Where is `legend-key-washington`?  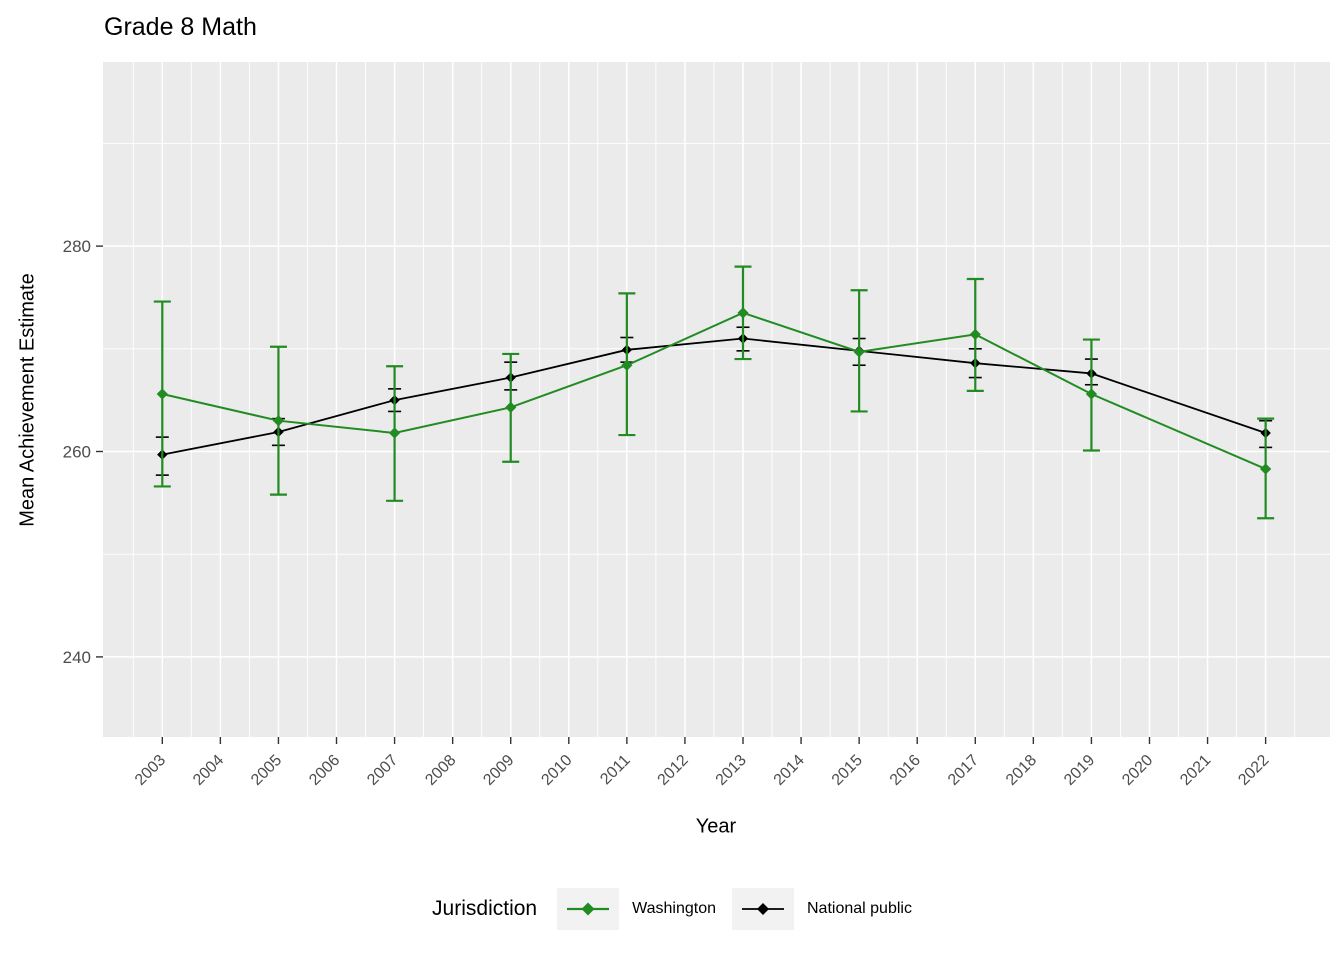 legend-key-washington is located at coordinates (588, 909).